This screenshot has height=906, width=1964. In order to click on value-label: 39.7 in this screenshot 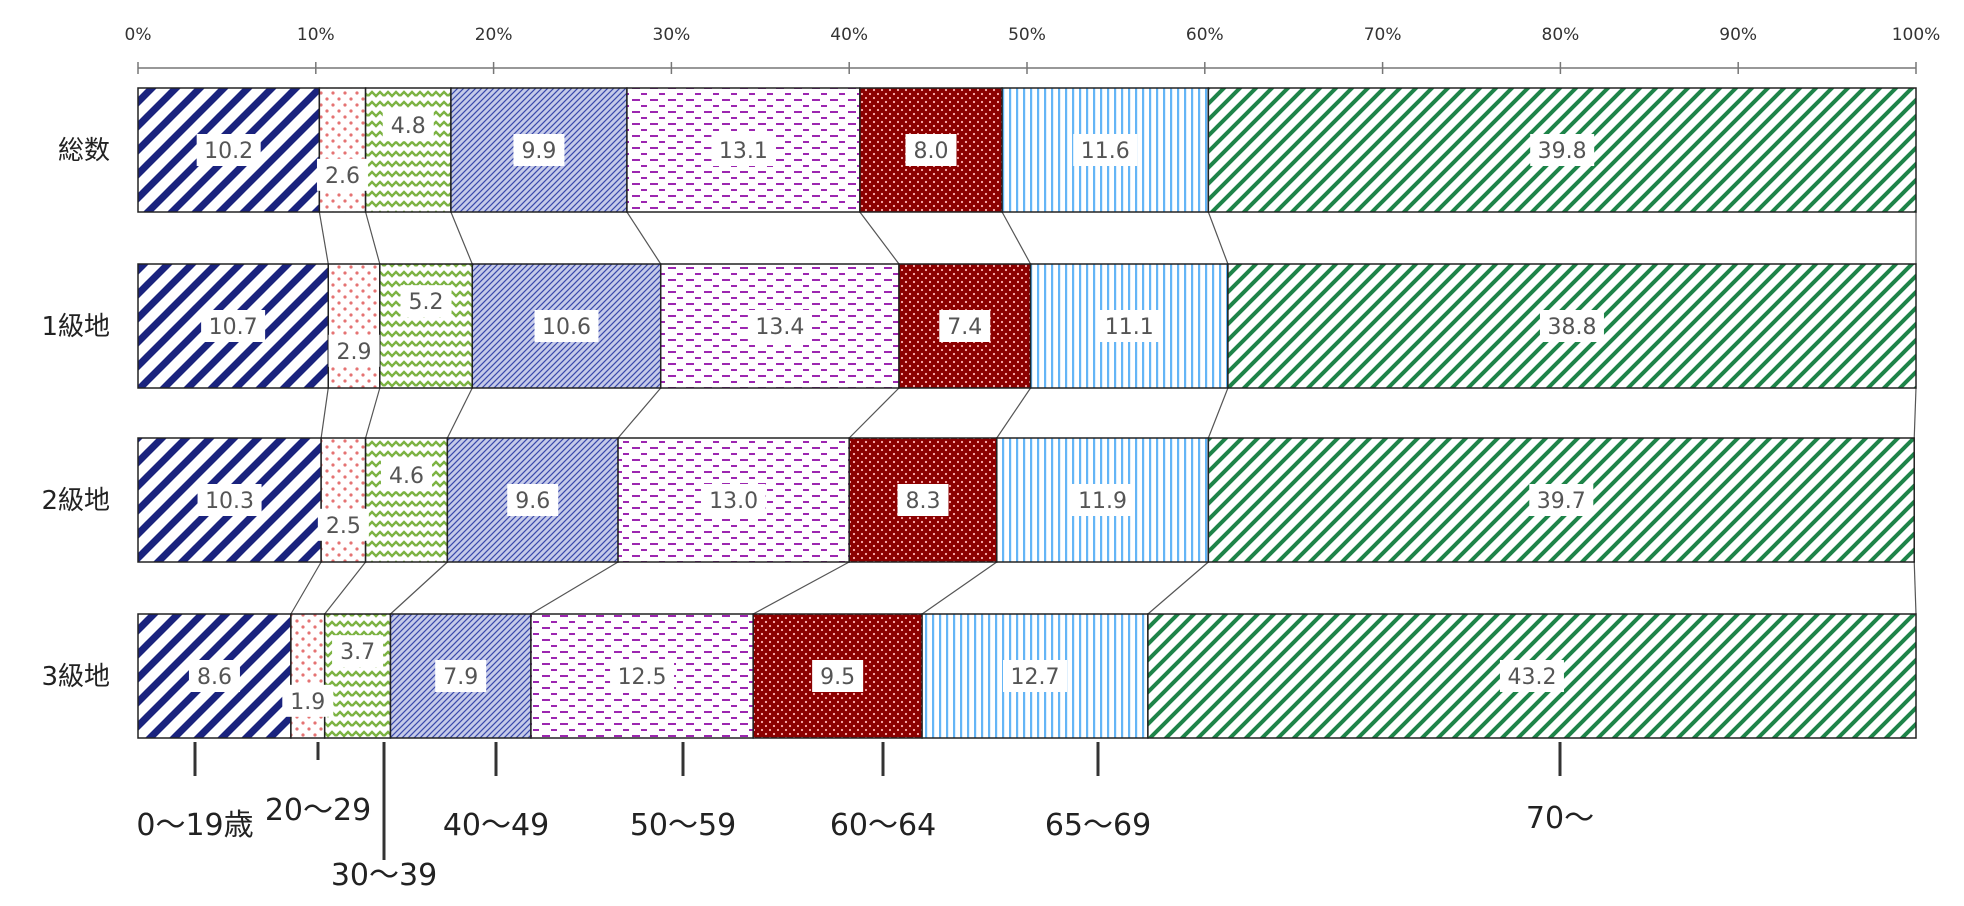, I will do `click(1561, 501)`.